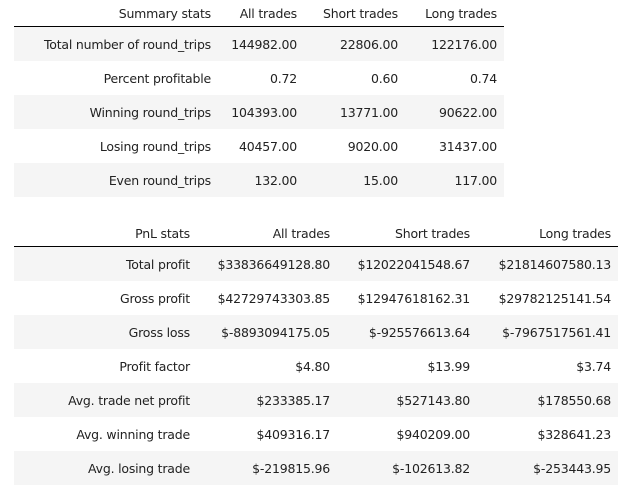 This screenshot has width=624, height=487. Describe the element at coordinates (380, 180) in the screenshot. I see `cell-value: 15.00` at that location.